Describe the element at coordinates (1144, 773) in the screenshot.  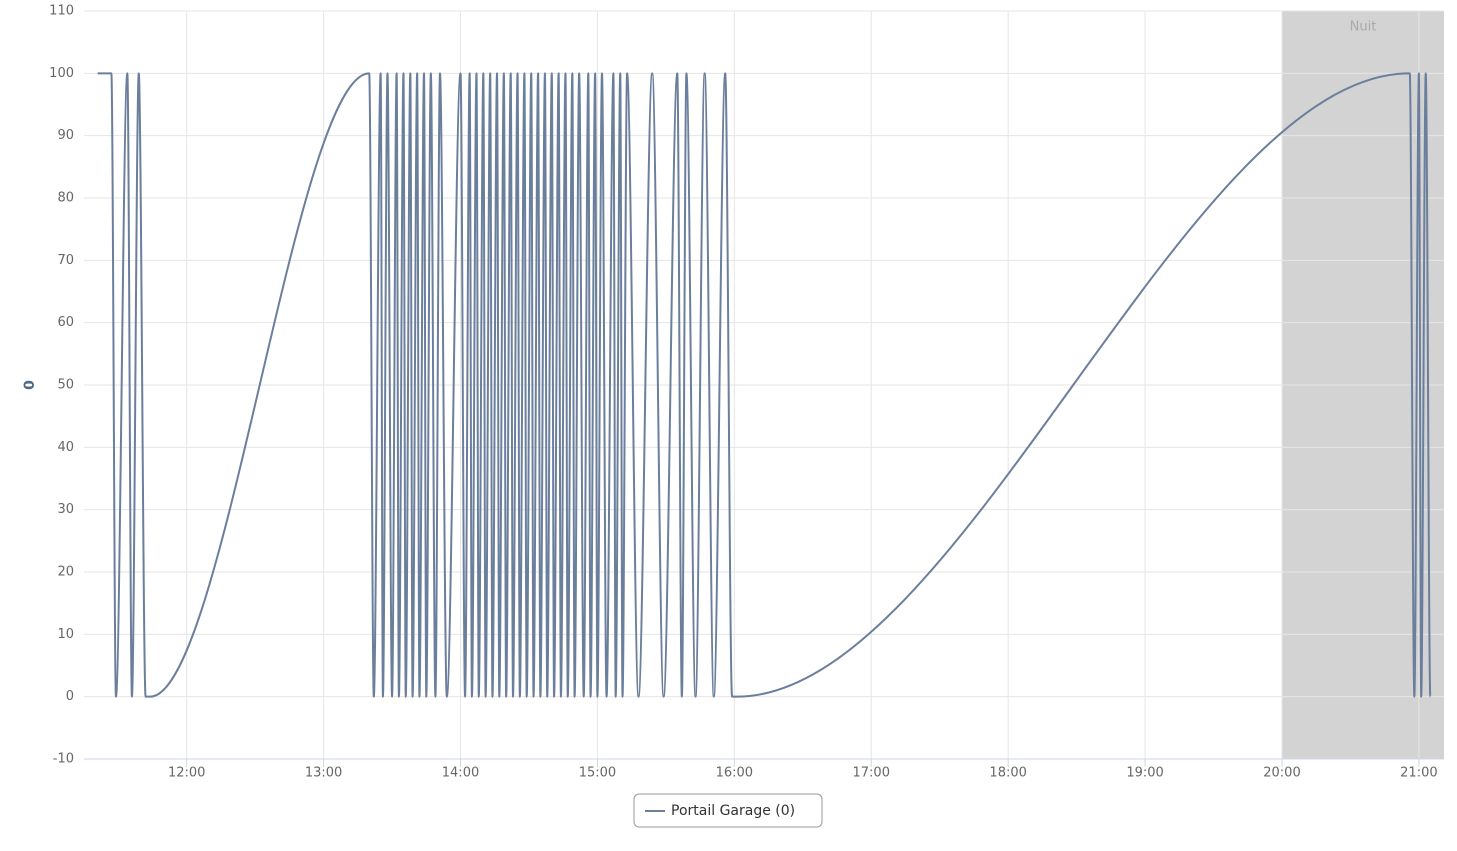
I see `x-tick-label: 19:00` at that location.